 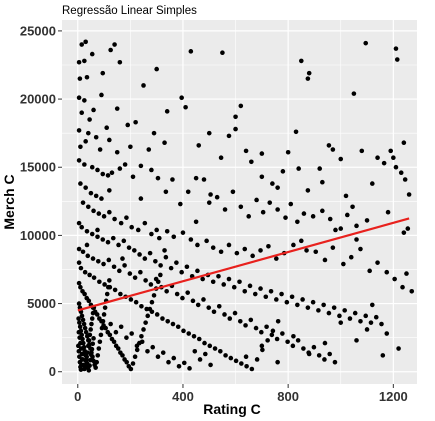 I want to click on x-axis-title: Rating C, so click(x=232, y=409).